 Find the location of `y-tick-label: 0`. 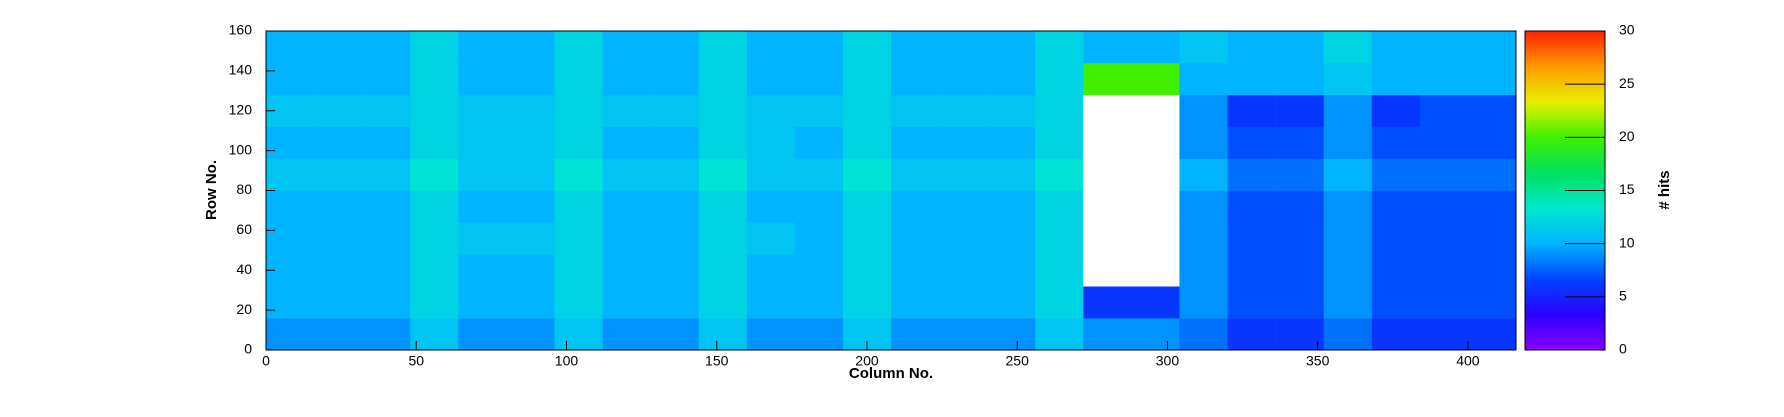

y-tick-label: 0 is located at coordinates (248, 349).